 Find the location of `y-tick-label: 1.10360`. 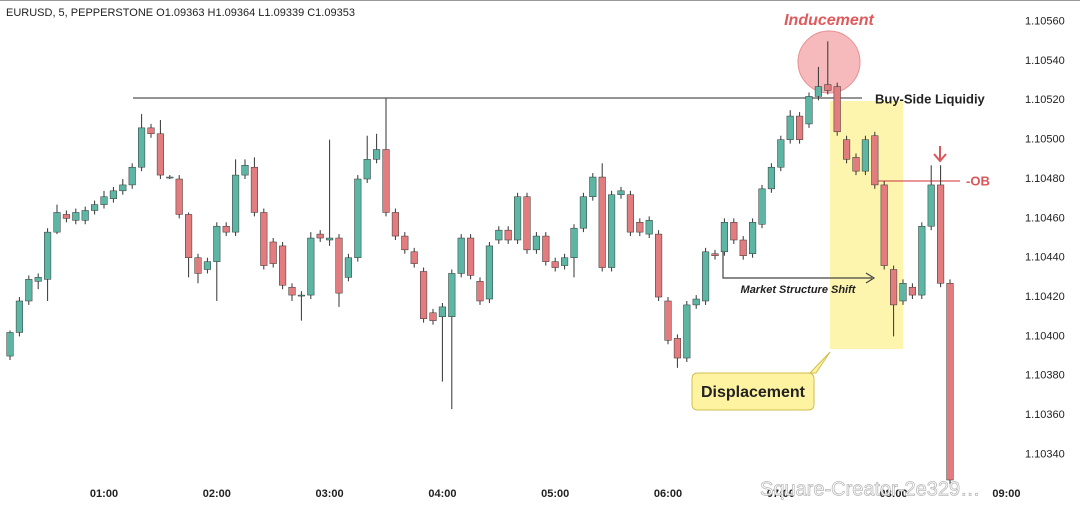

y-tick-label: 1.10360 is located at coordinates (1045, 415).